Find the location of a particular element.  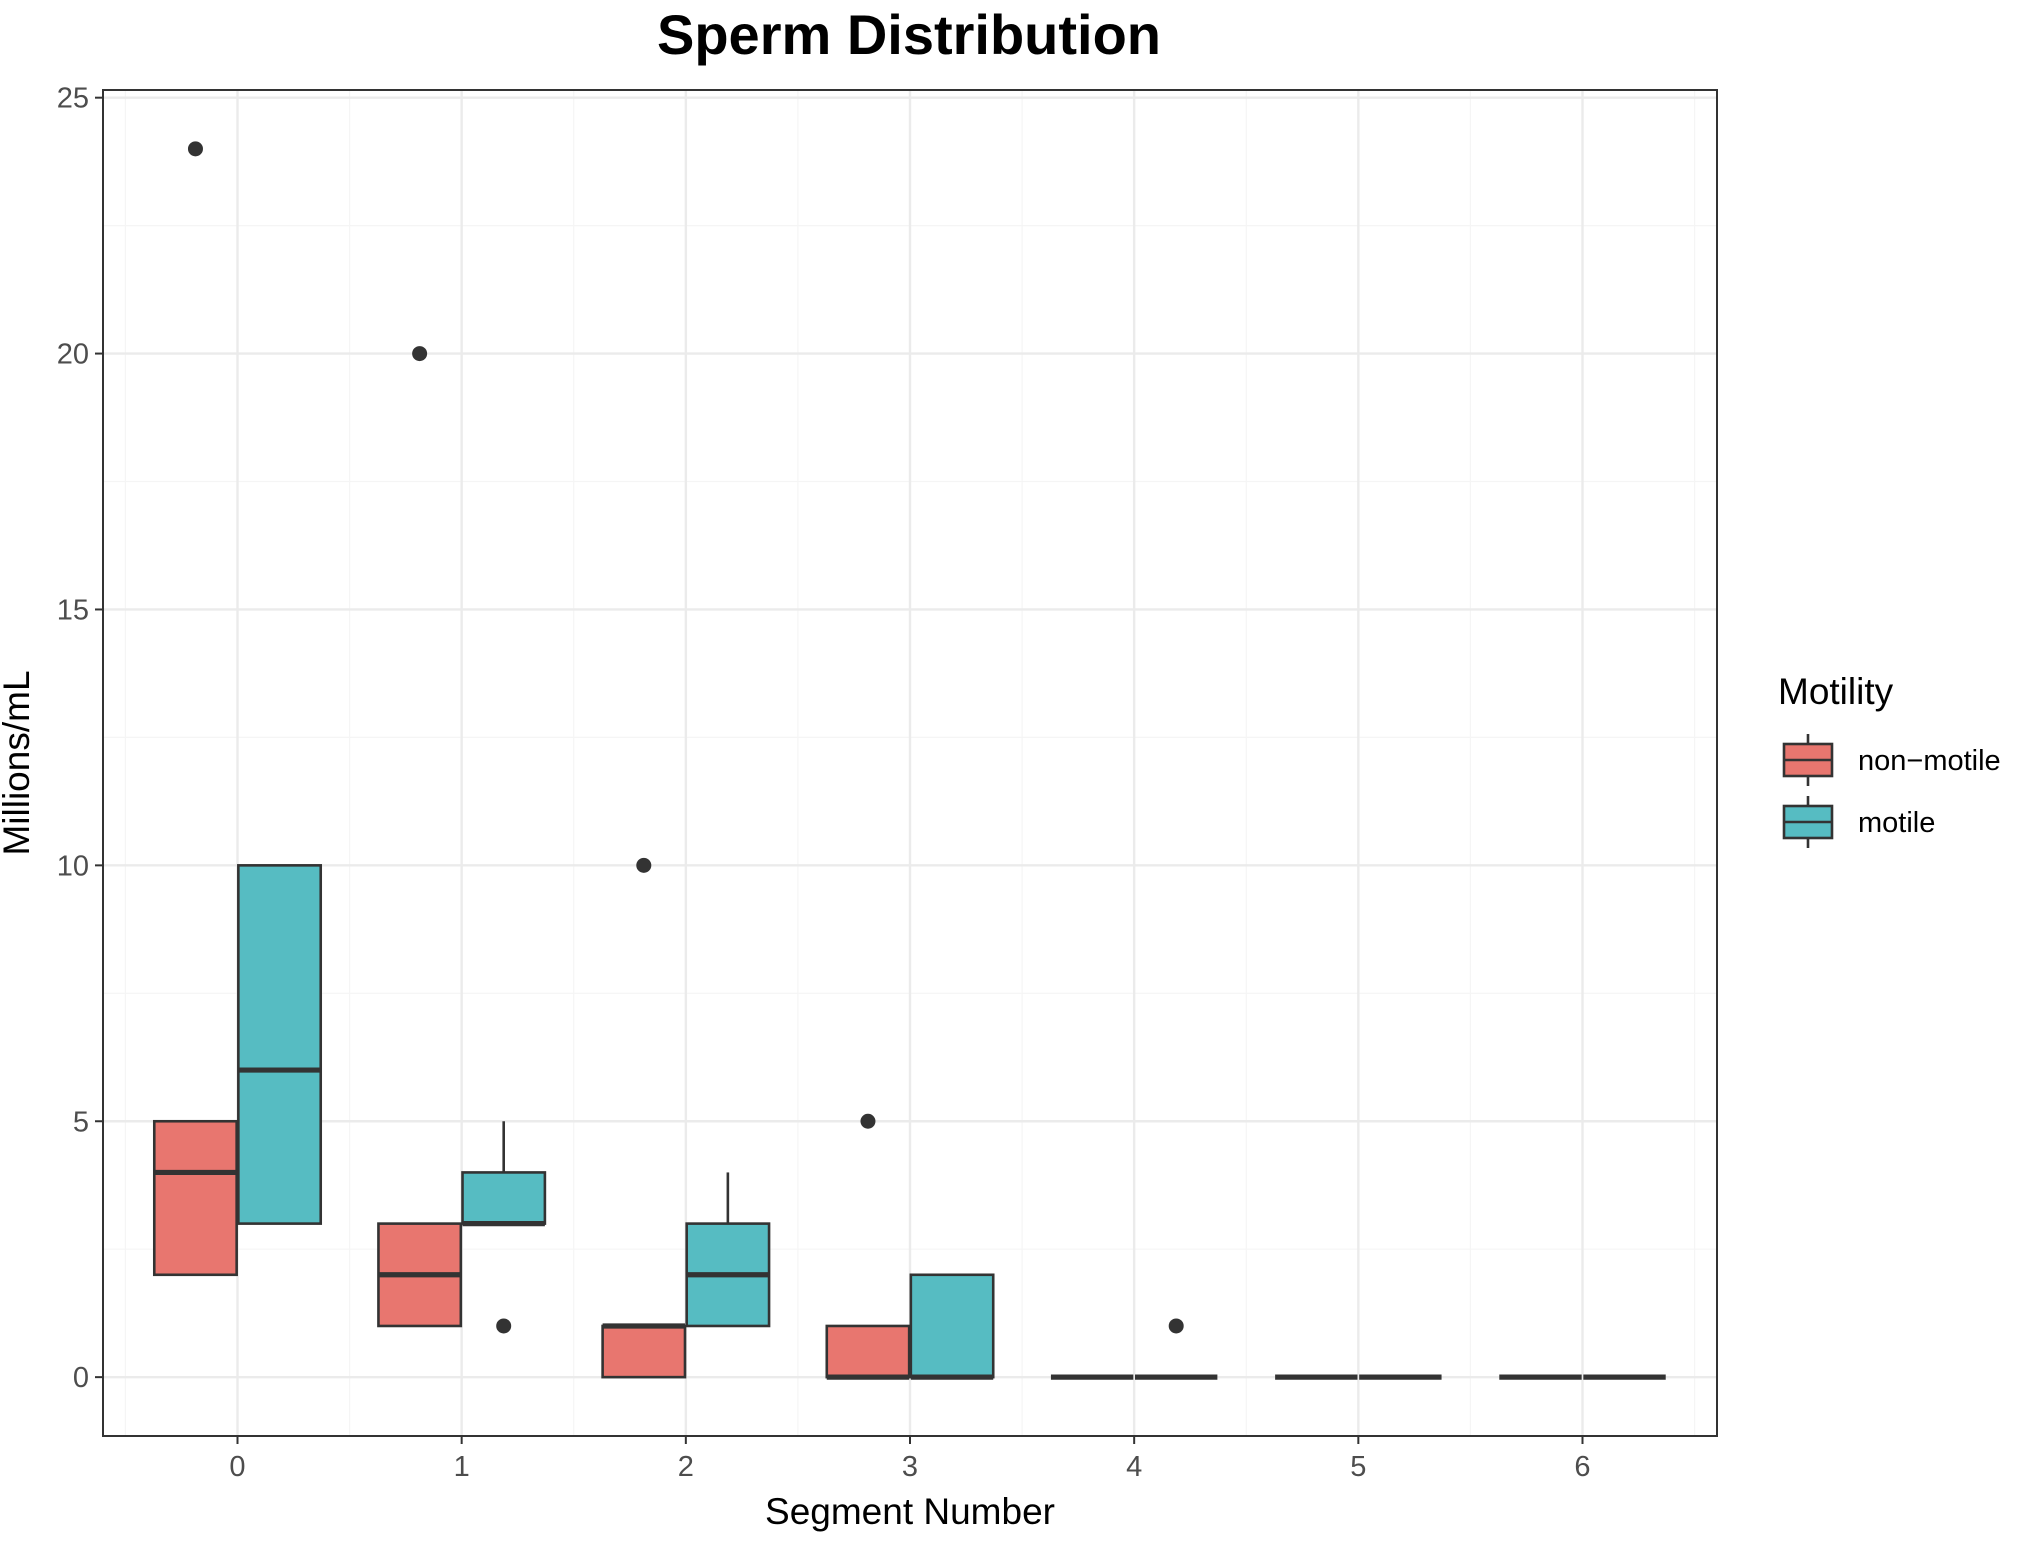

x-tick-label: 0 is located at coordinates (237, 1467).